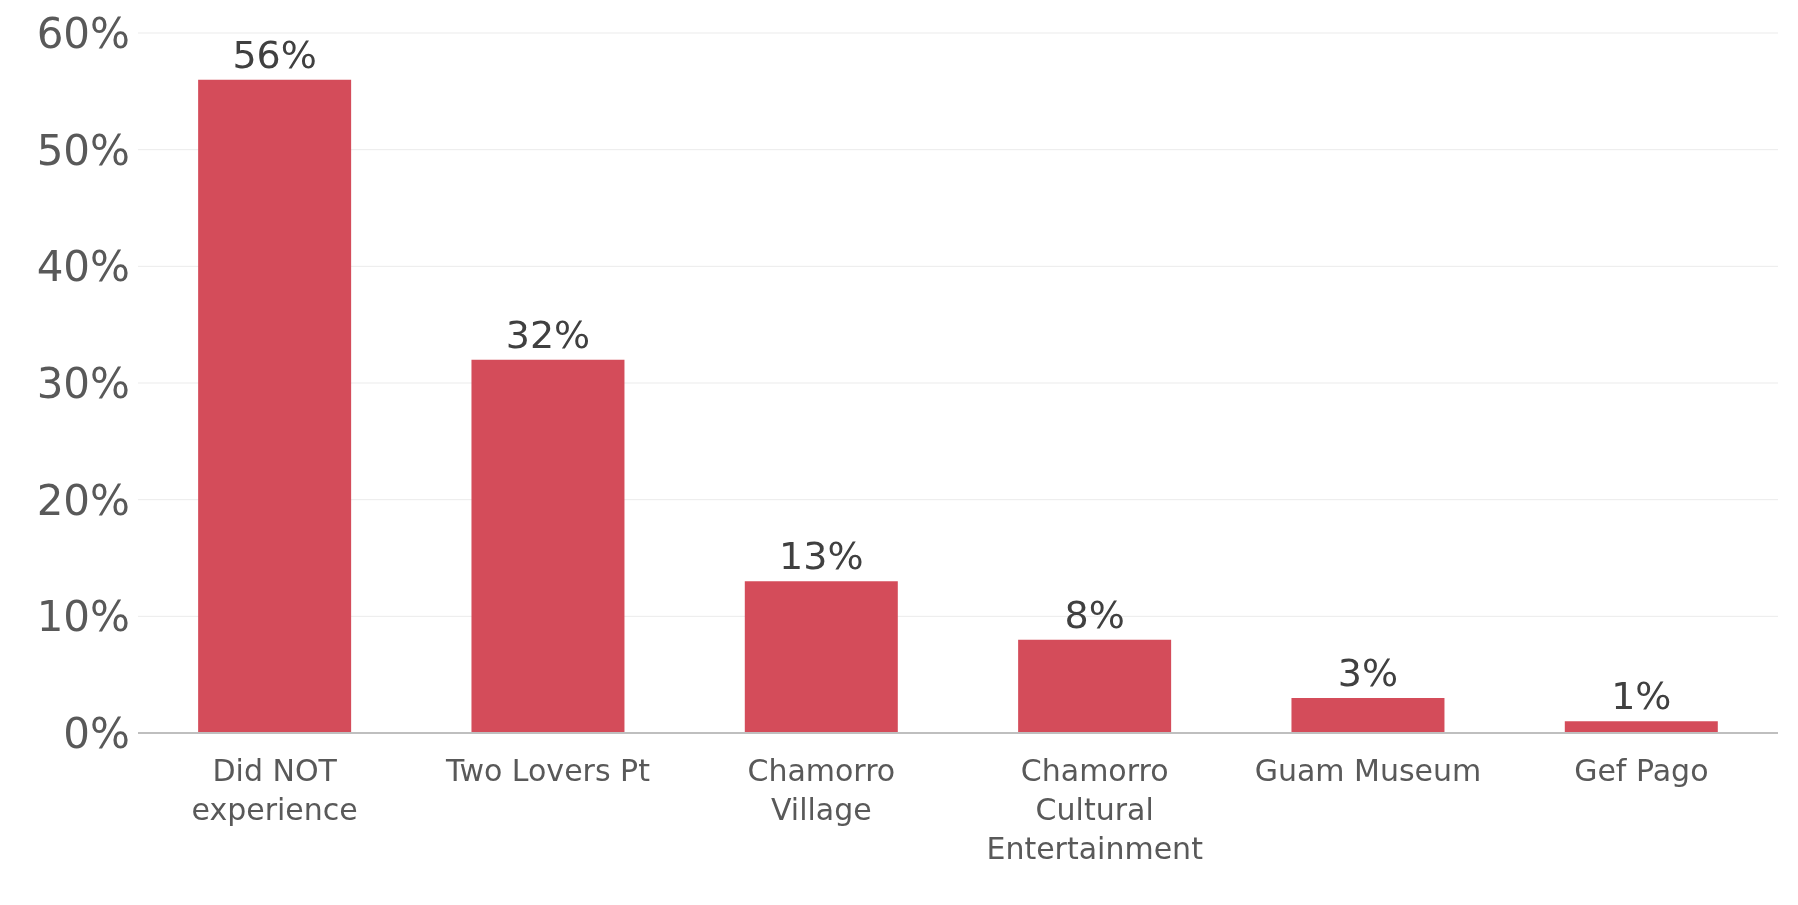 This screenshot has height=905, width=1798. Describe the element at coordinates (83, 500) in the screenshot. I see `y-tick-label: 20%` at that location.